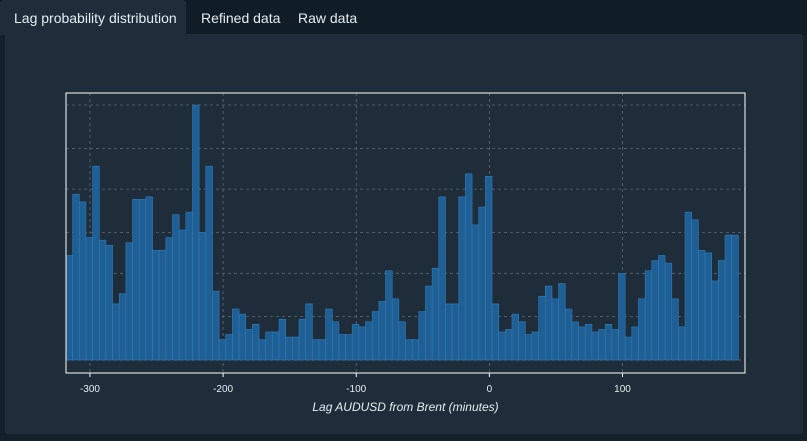 This screenshot has width=807, height=441. I want to click on x-tick-label: 100, so click(622, 389).